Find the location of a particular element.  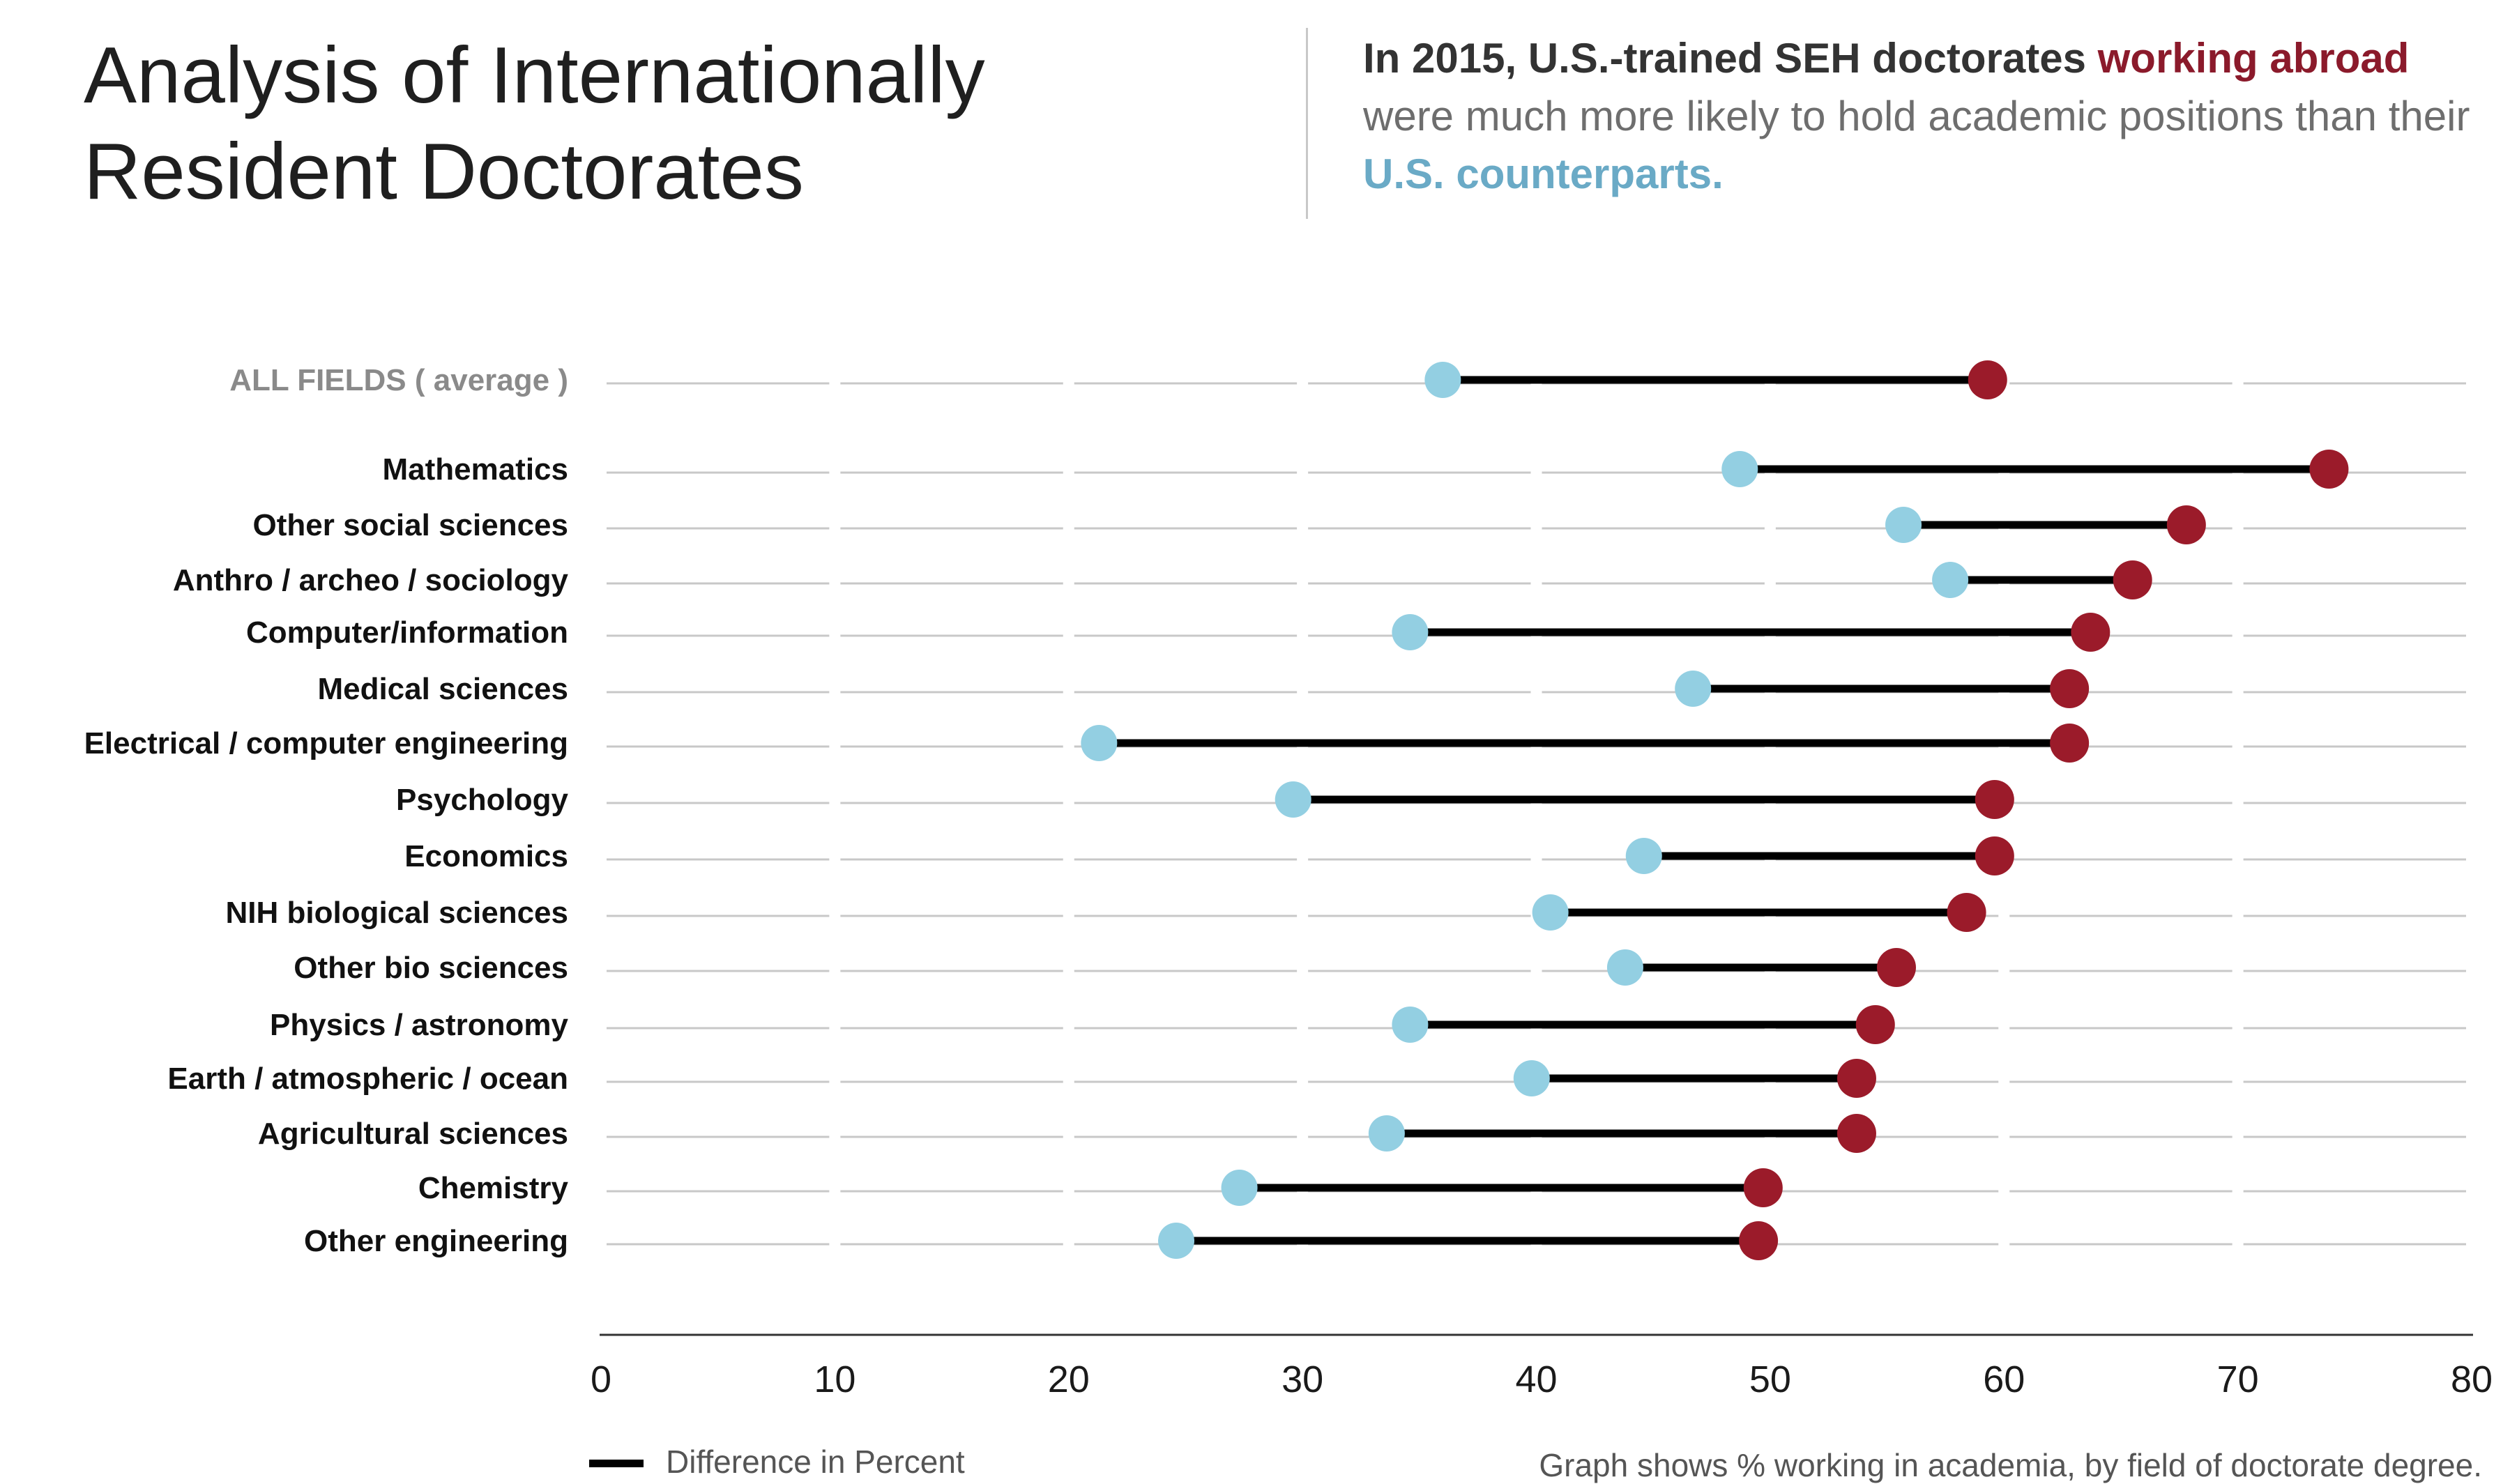

chart-row: Economics is located at coordinates (1209, 855).